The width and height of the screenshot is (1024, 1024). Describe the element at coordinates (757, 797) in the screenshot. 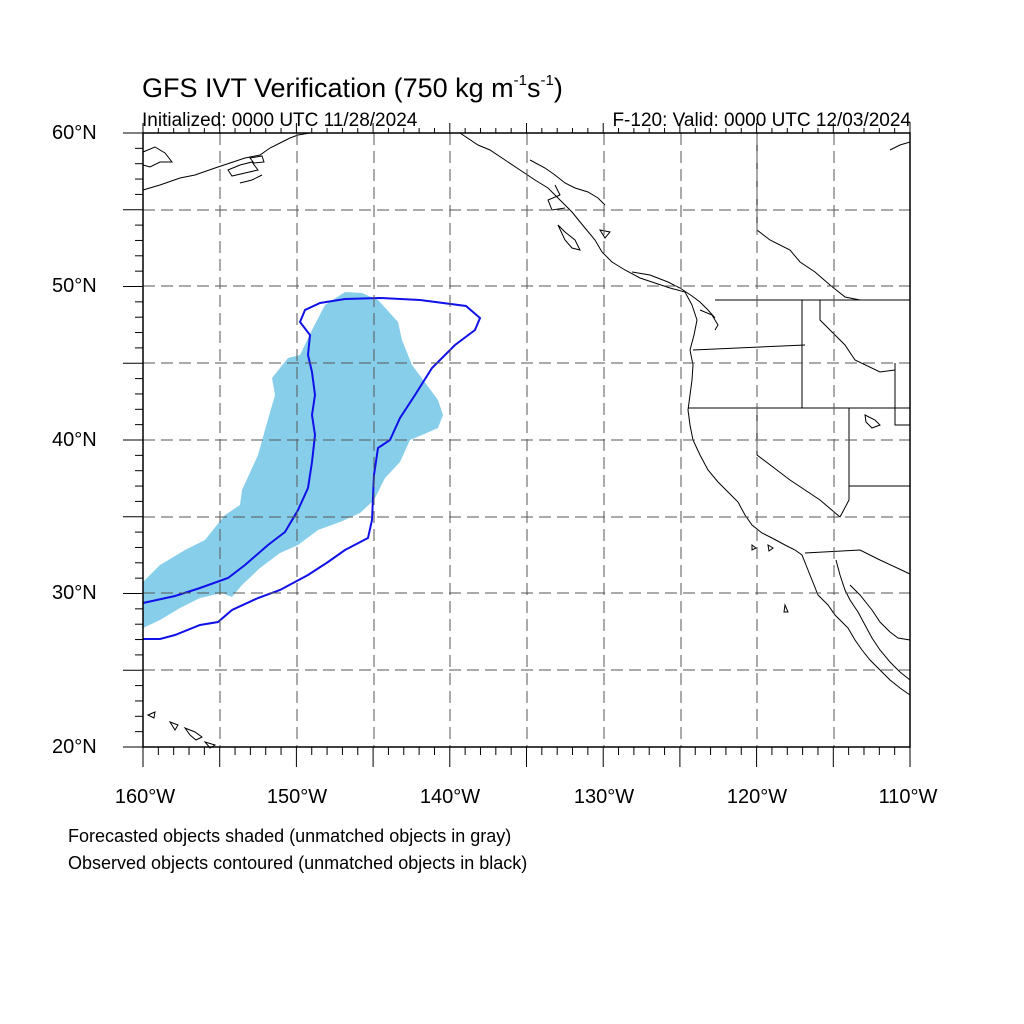

I see `lon-label-120w: 120°W` at that location.